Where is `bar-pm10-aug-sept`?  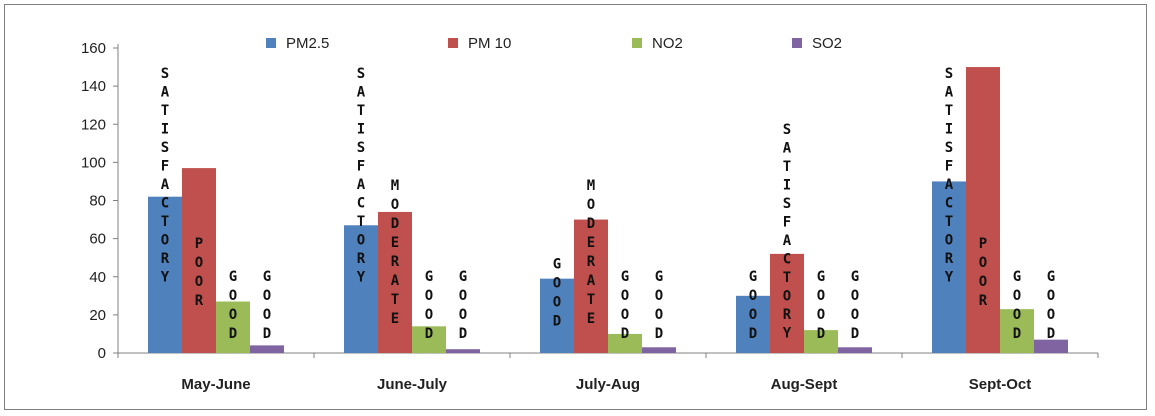 bar-pm10-aug-sept is located at coordinates (787, 303).